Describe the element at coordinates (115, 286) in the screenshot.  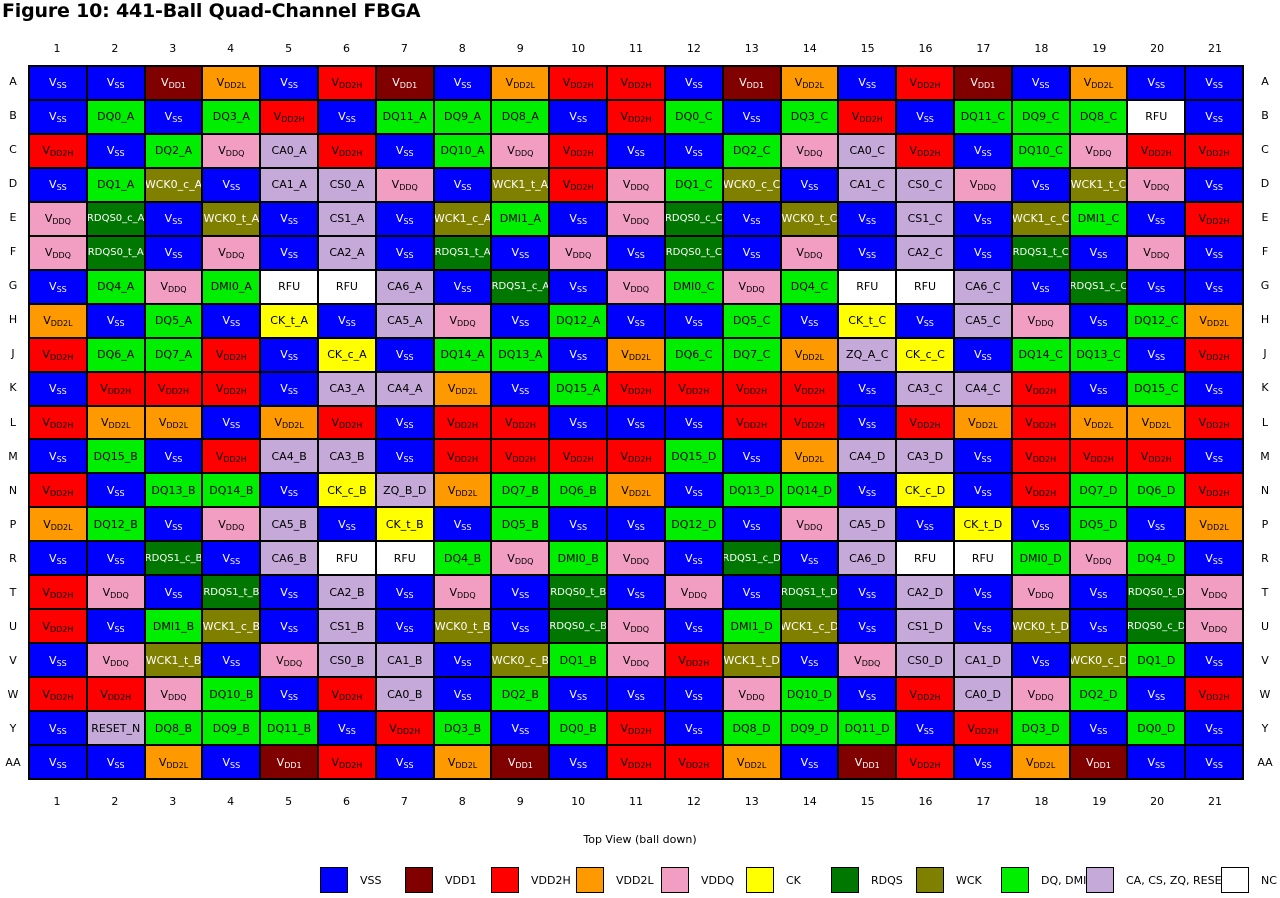
I see `ball-cell: DQ4_A` at that location.